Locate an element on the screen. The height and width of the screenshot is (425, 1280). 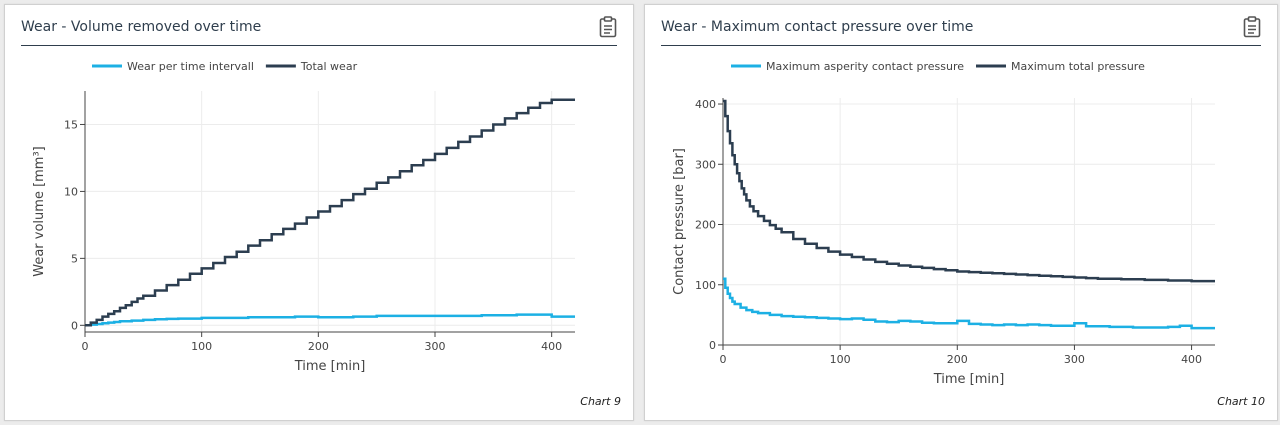
chart-caption: Chart 10 is located at coordinates (1241, 401).